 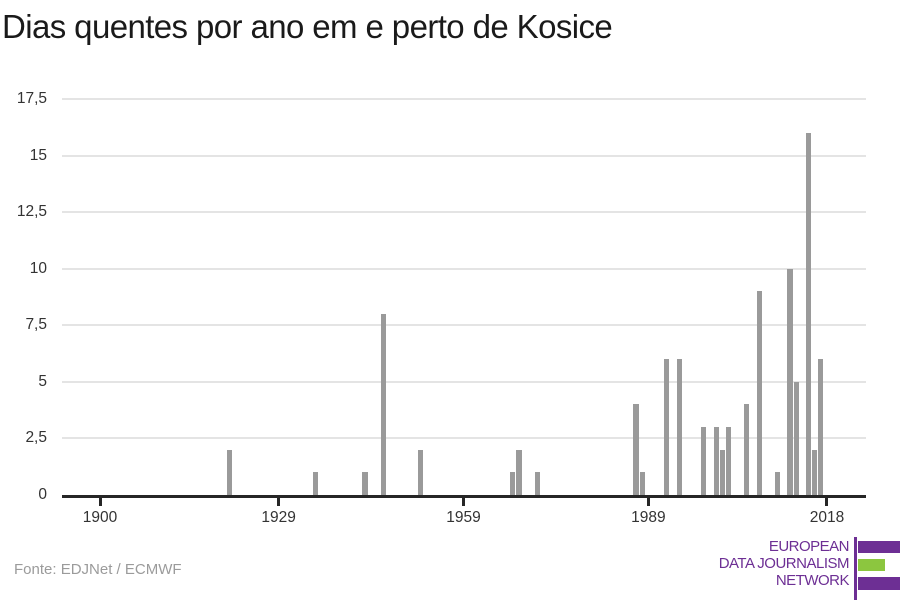 What do you see at coordinates (463, 517) in the screenshot?
I see `x-tick-label-1959: 1959` at bounding box center [463, 517].